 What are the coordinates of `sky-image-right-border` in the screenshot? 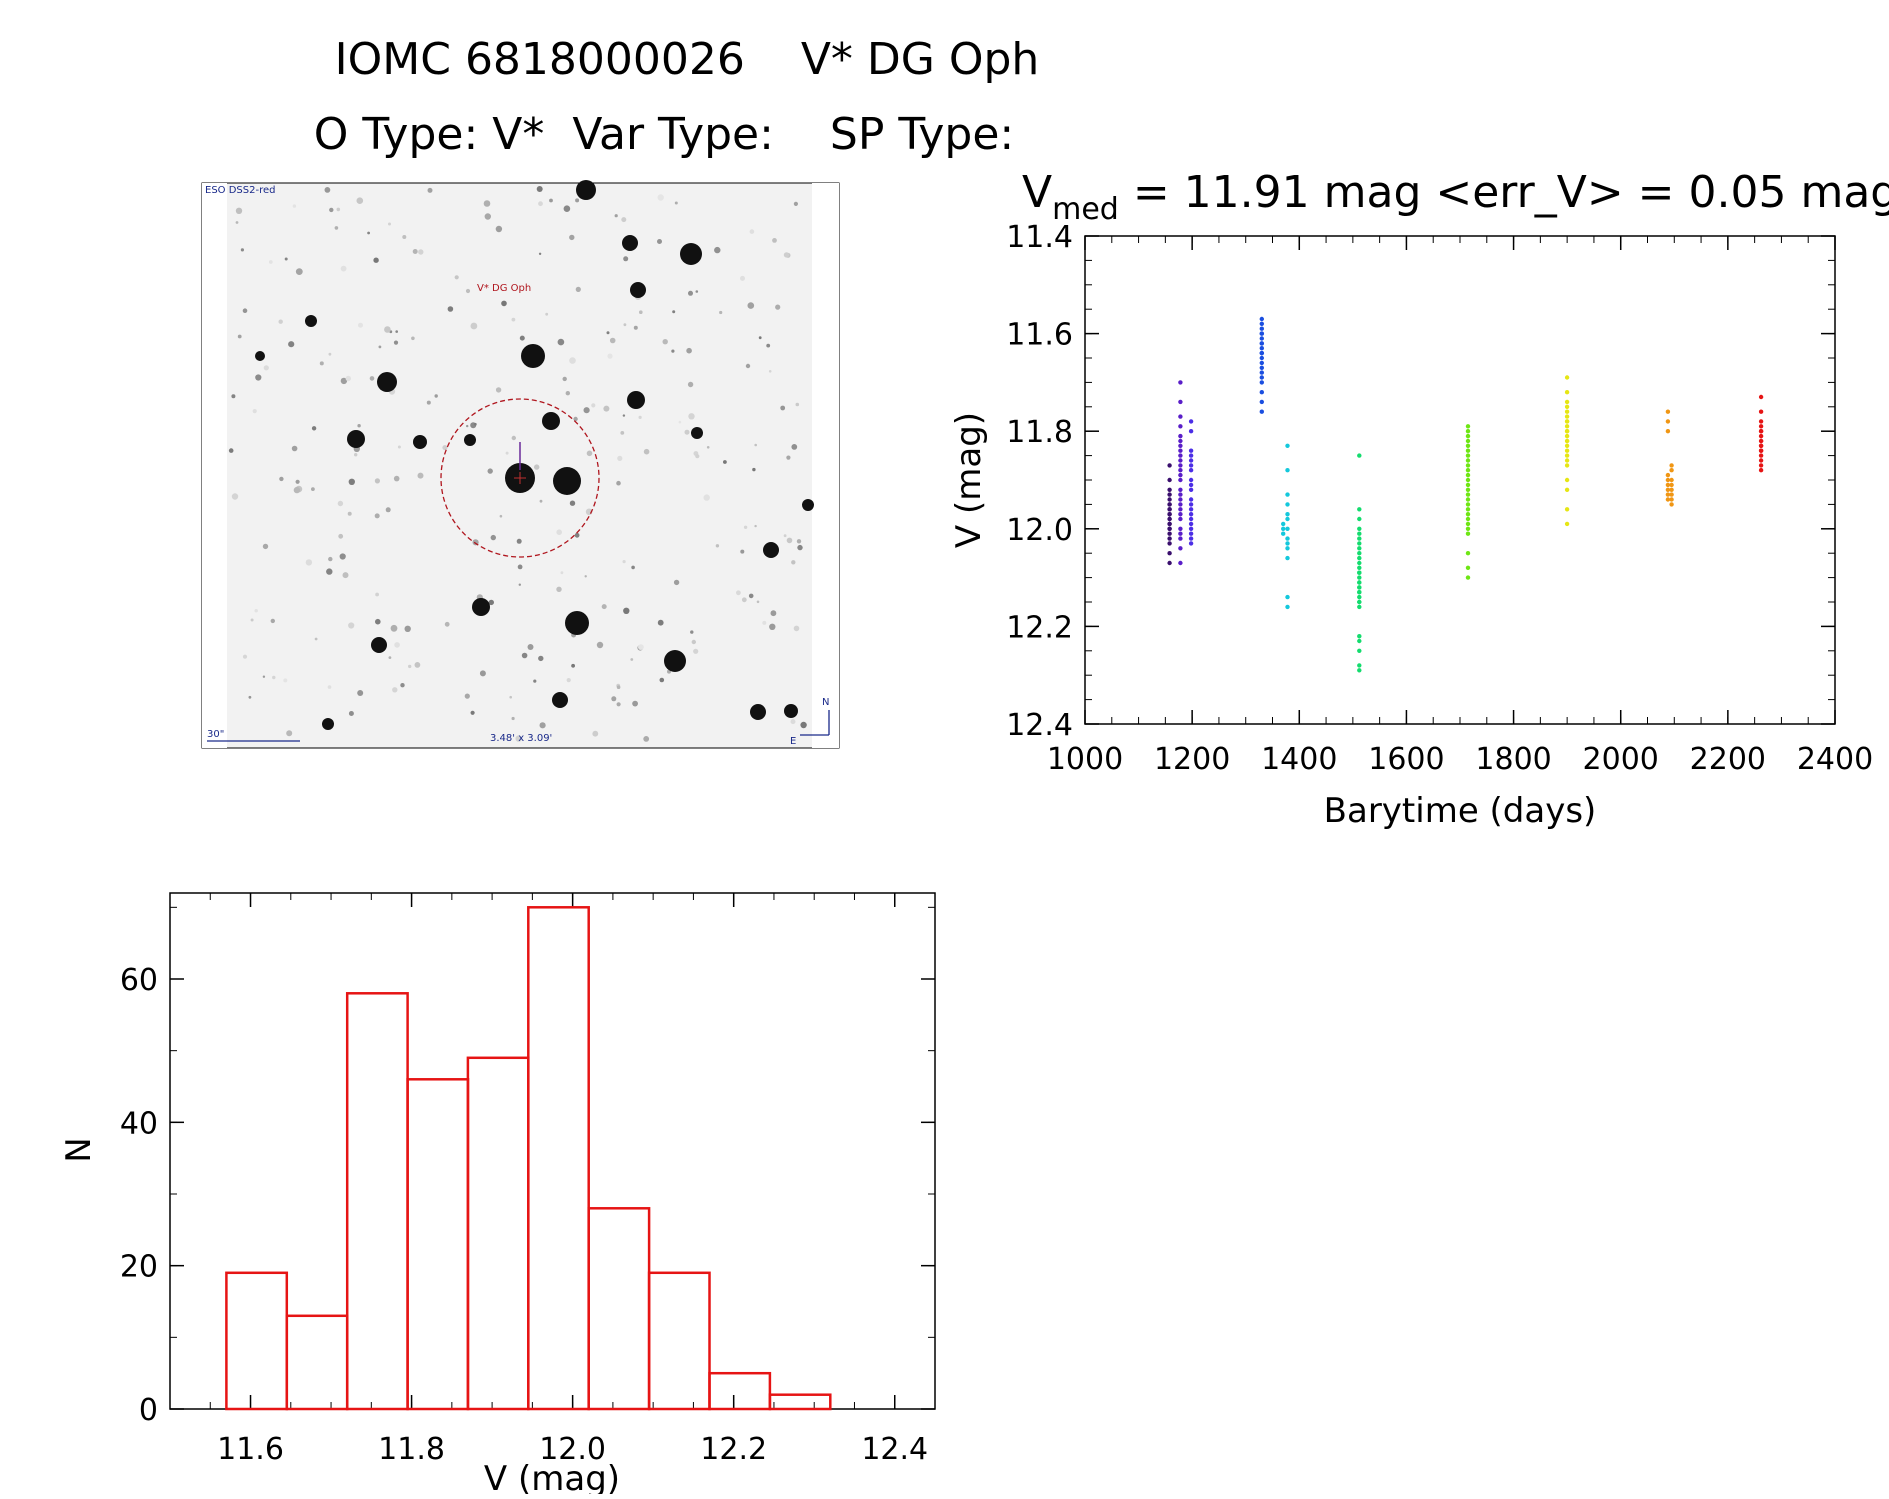 It's located at (825, 465).